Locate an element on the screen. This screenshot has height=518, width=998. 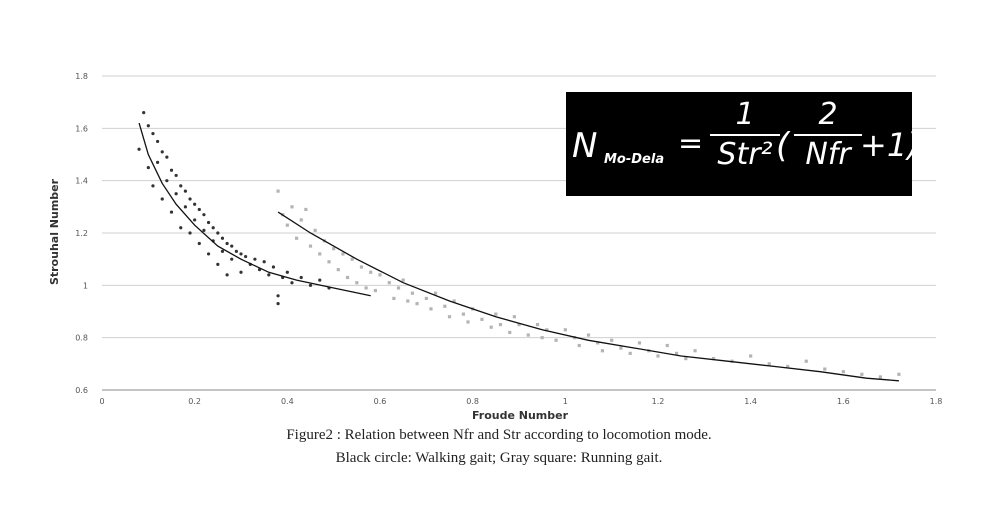
x-tick-label: 0.8 is located at coordinates (472, 401).